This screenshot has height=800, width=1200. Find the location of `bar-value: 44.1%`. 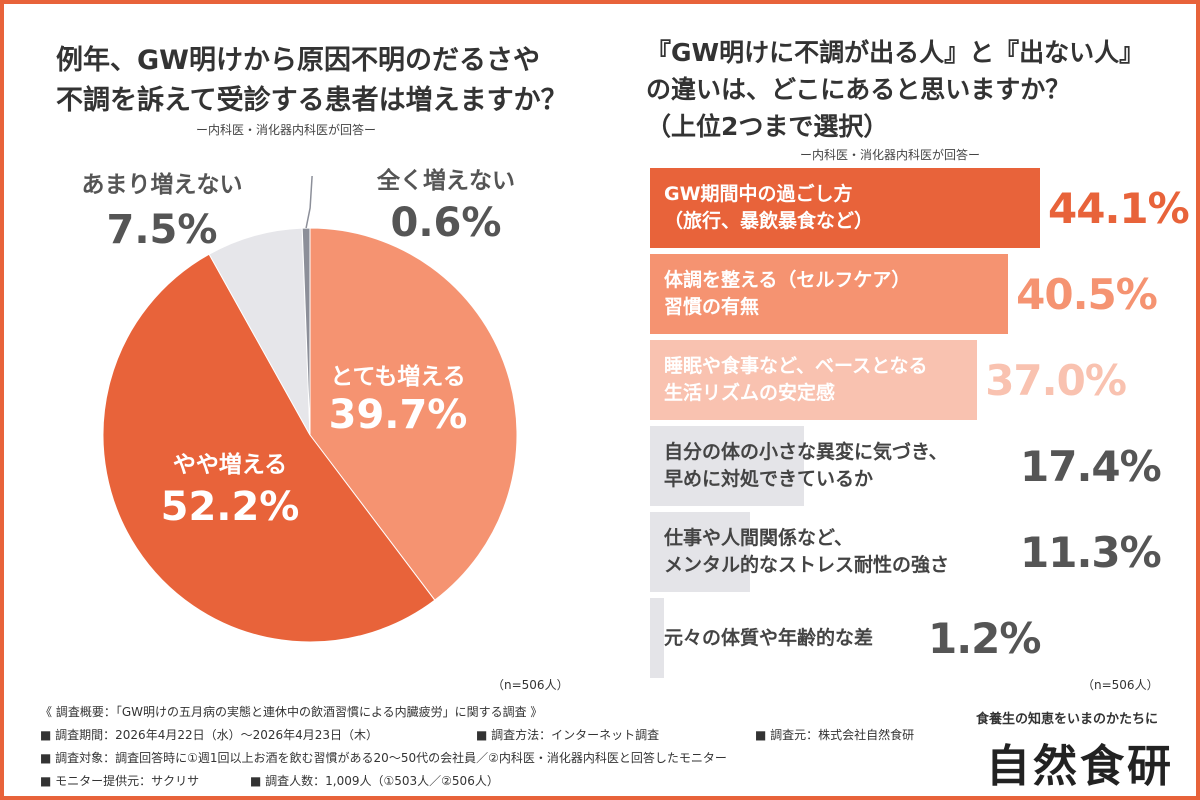

bar-value: 44.1% is located at coordinates (1119, 208).